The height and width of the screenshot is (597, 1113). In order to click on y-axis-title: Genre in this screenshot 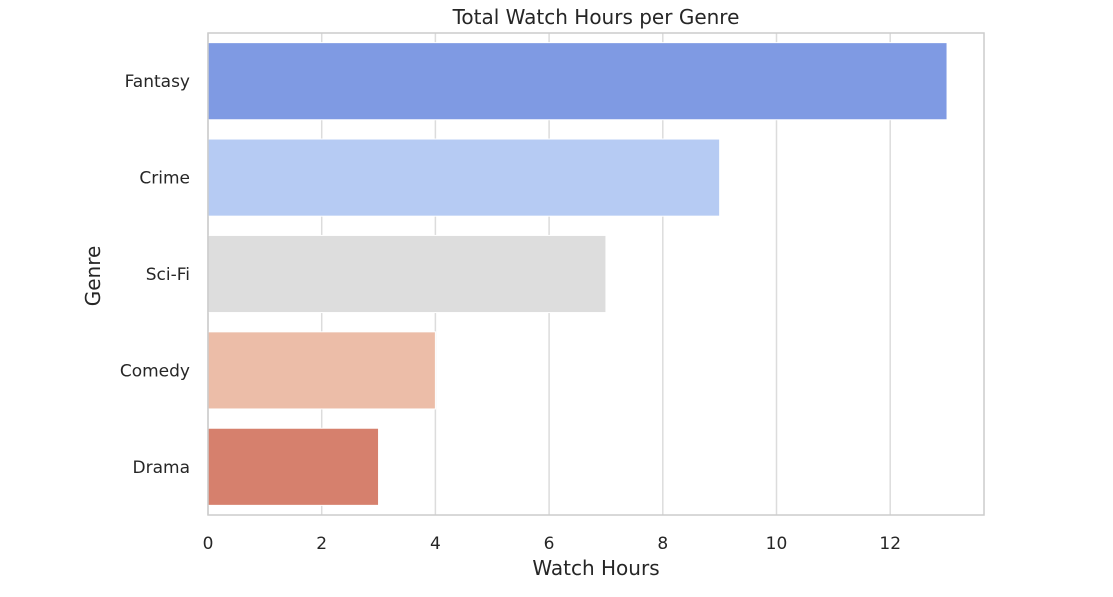, I will do `click(93, 276)`.